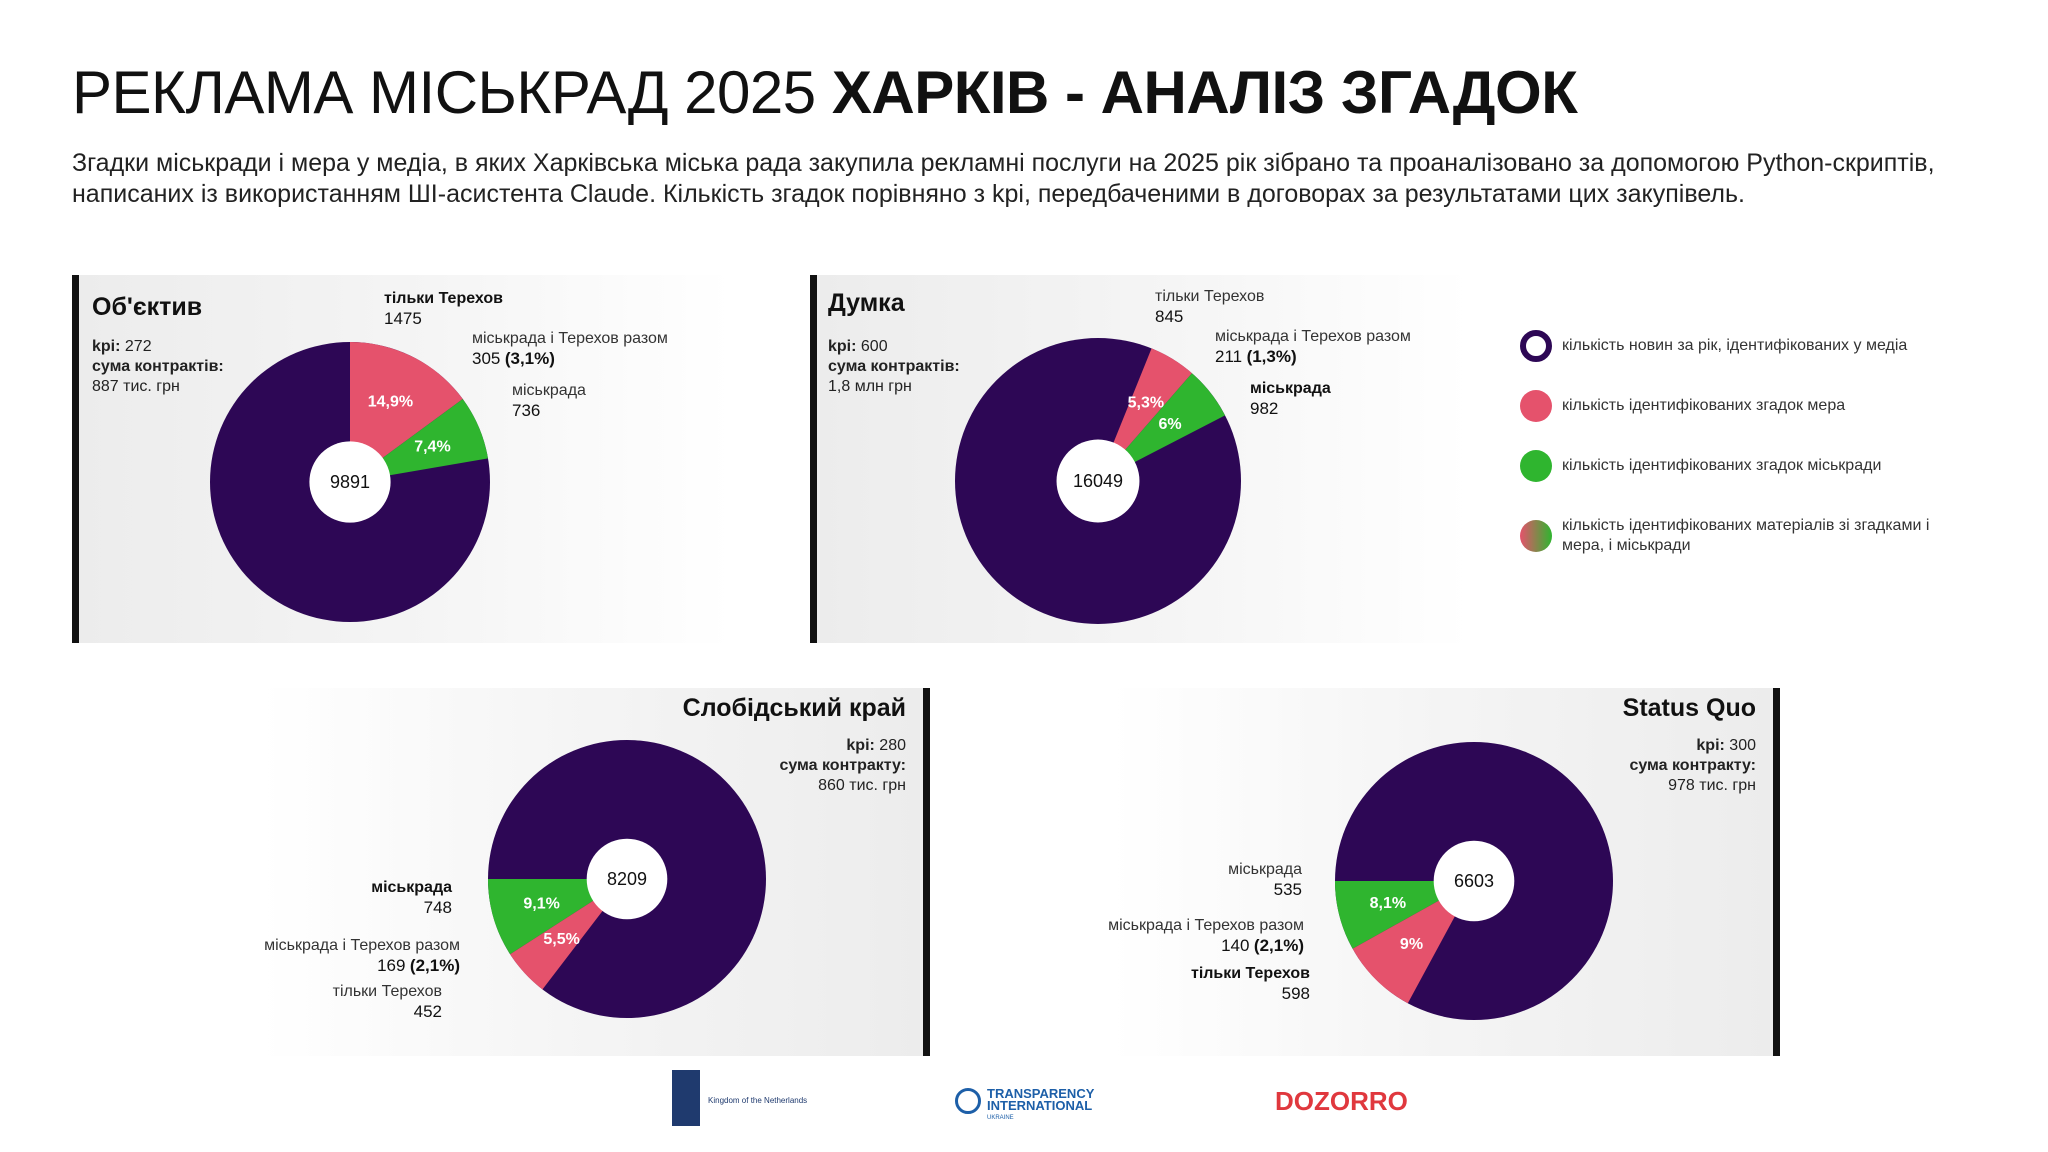 This screenshot has height=1152, width=2048. I want to click on slice-pct-label: 9%, so click(1411, 944).